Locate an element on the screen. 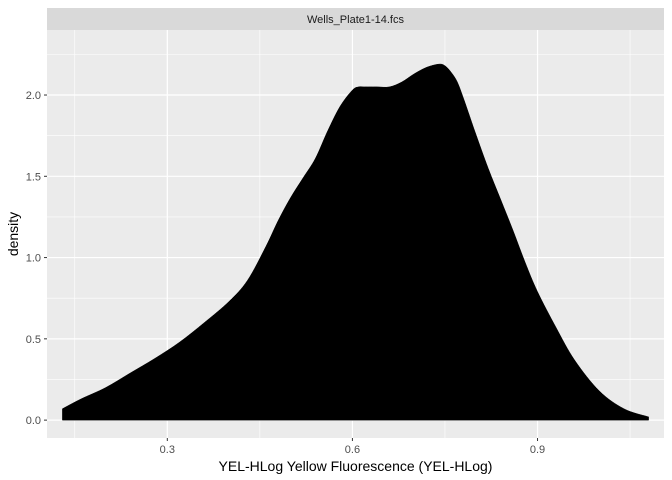  facet-strip-label: Wells_Plate1-14.fcs is located at coordinates (356, 20).